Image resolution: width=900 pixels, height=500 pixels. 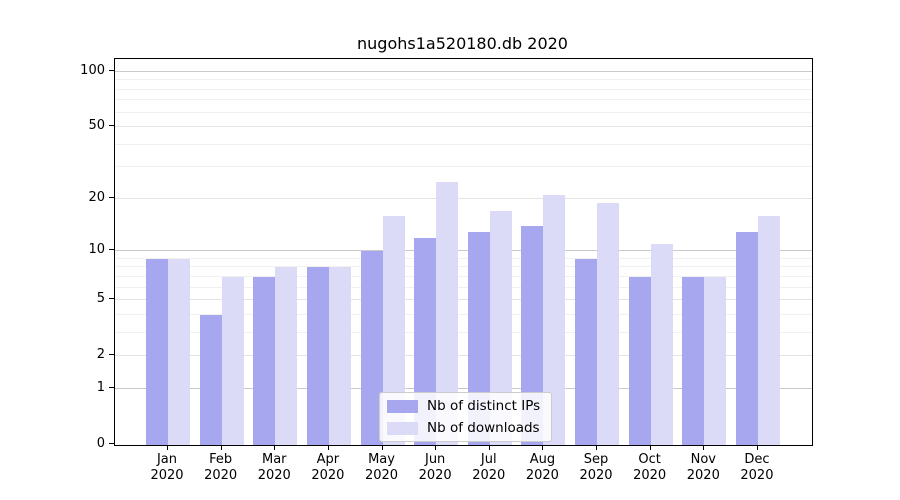 I want to click on month-name: Aug, so click(x=542, y=459).